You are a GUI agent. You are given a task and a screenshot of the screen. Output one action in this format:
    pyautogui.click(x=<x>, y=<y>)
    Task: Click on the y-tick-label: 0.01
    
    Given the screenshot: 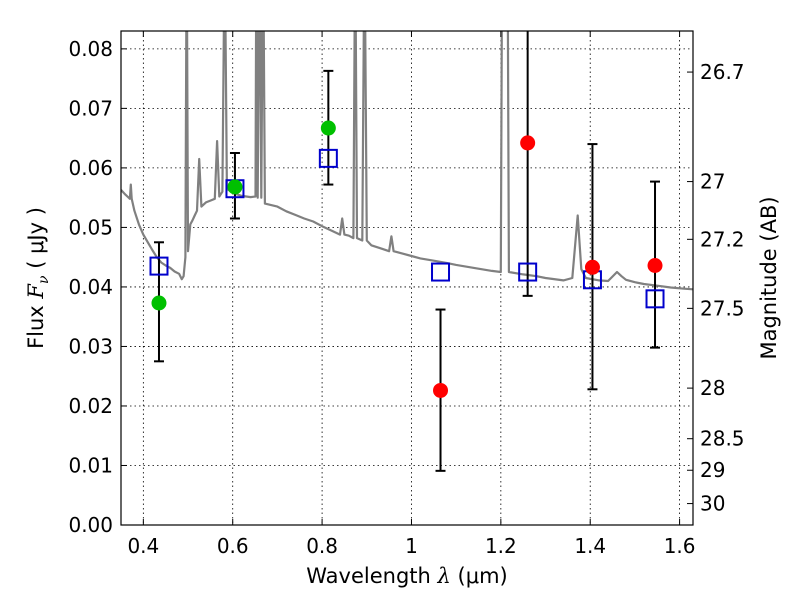 What is the action you would take?
    pyautogui.click(x=90, y=465)
    